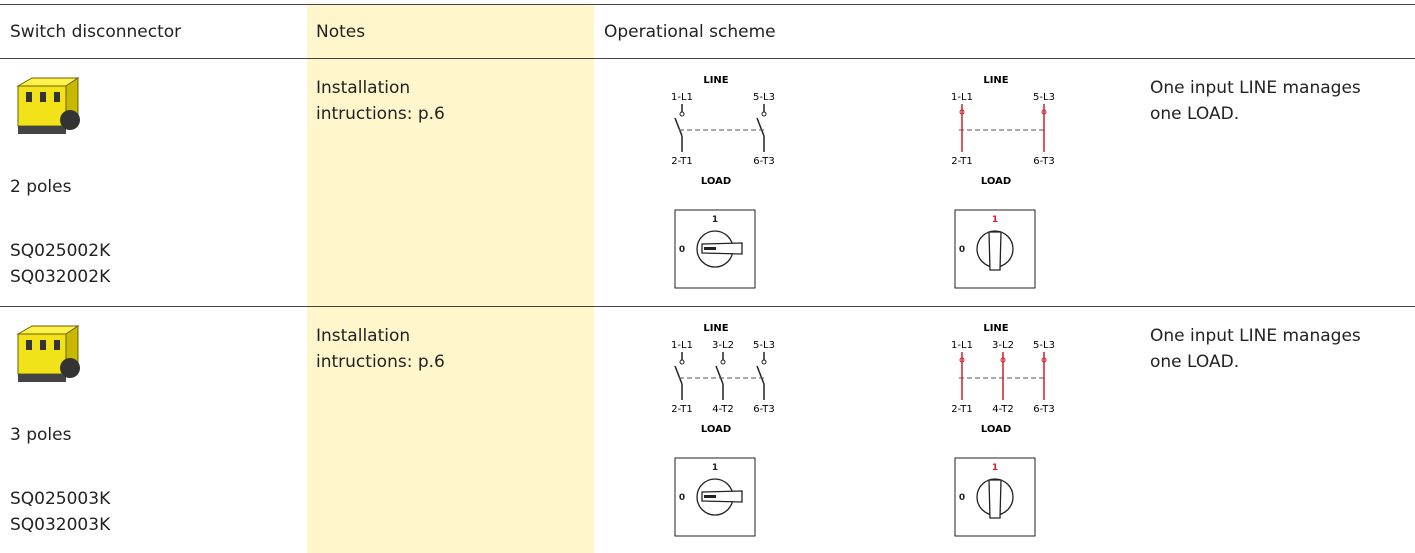  What do you see at coordinates (41, 187) in the screenshot?
I see `pole-count: 2 poles` at bounding box center [41, 187].